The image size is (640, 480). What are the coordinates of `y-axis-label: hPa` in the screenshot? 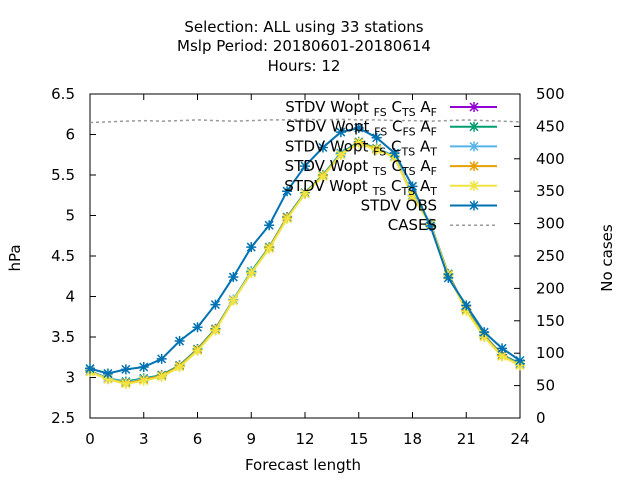 It's located at (15, 257).